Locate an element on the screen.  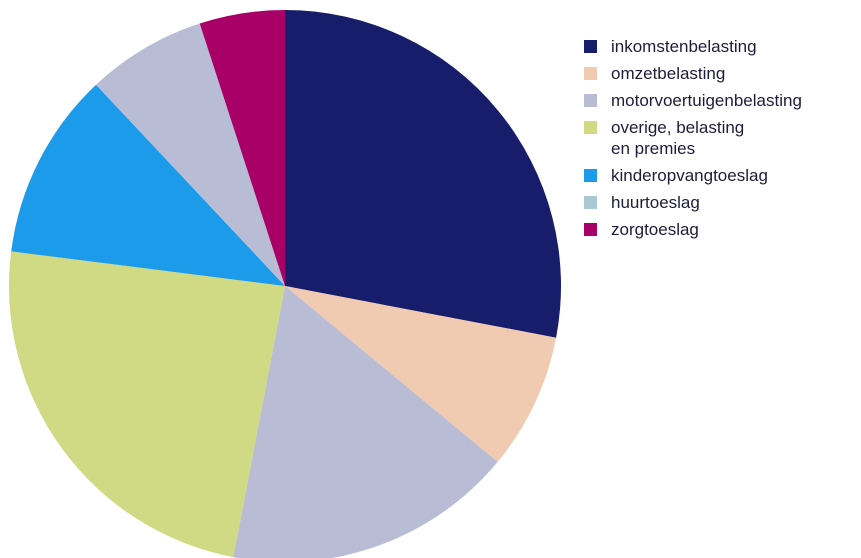
pie-slice-omzetbelasting is located at coordinates (421, 374).